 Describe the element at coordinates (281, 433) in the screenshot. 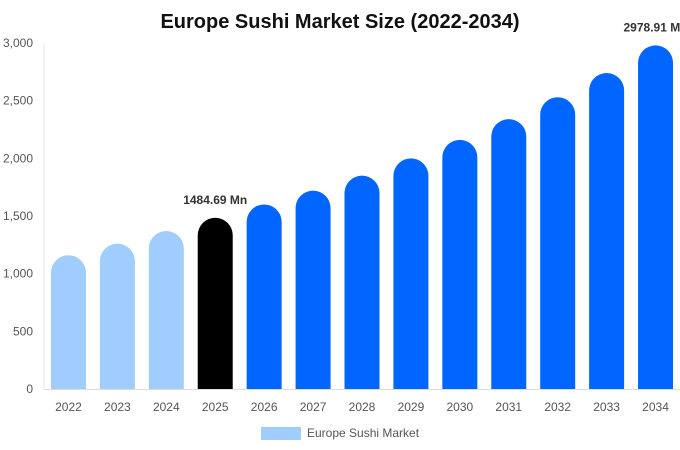

I see `legend-swatch` at that location.